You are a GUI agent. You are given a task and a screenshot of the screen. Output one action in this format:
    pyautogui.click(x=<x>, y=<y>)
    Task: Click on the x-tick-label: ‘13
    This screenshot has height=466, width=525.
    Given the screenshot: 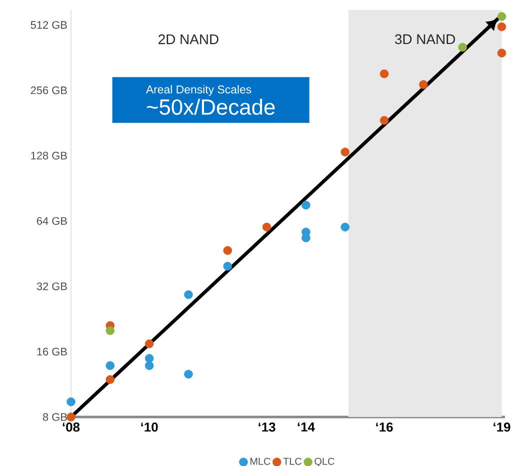 What is the action you would take?
    pyautogui.click(x=267, y=427)
    